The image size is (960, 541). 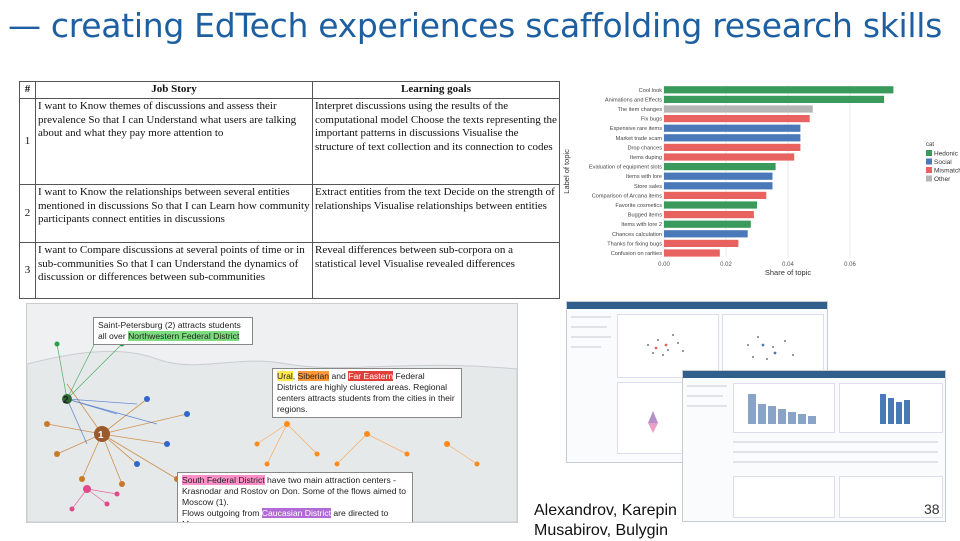 I want to click on y-axis-label: Label of topic, so click(x=566, y=171).